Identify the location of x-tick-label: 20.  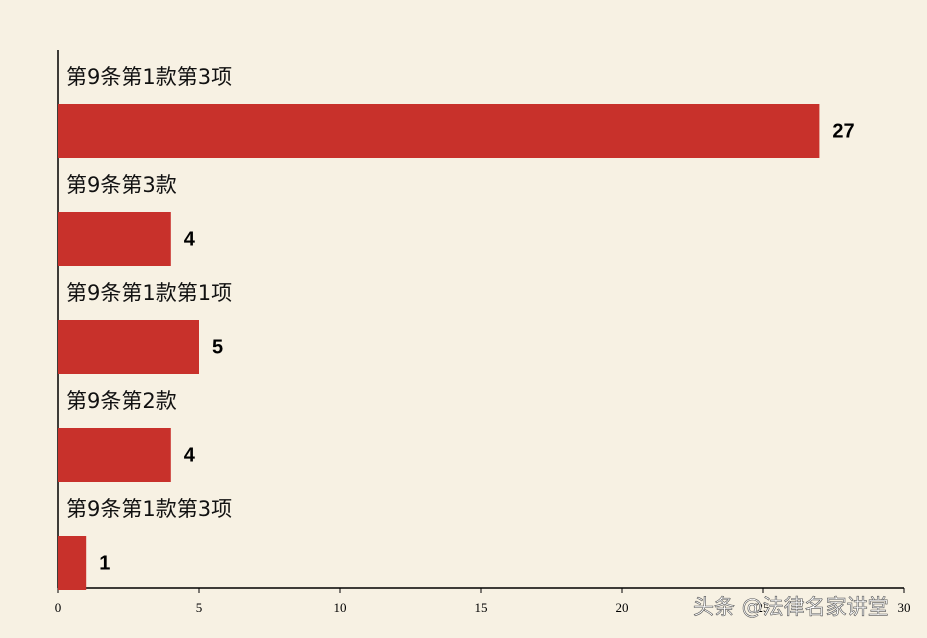
(622, 607).